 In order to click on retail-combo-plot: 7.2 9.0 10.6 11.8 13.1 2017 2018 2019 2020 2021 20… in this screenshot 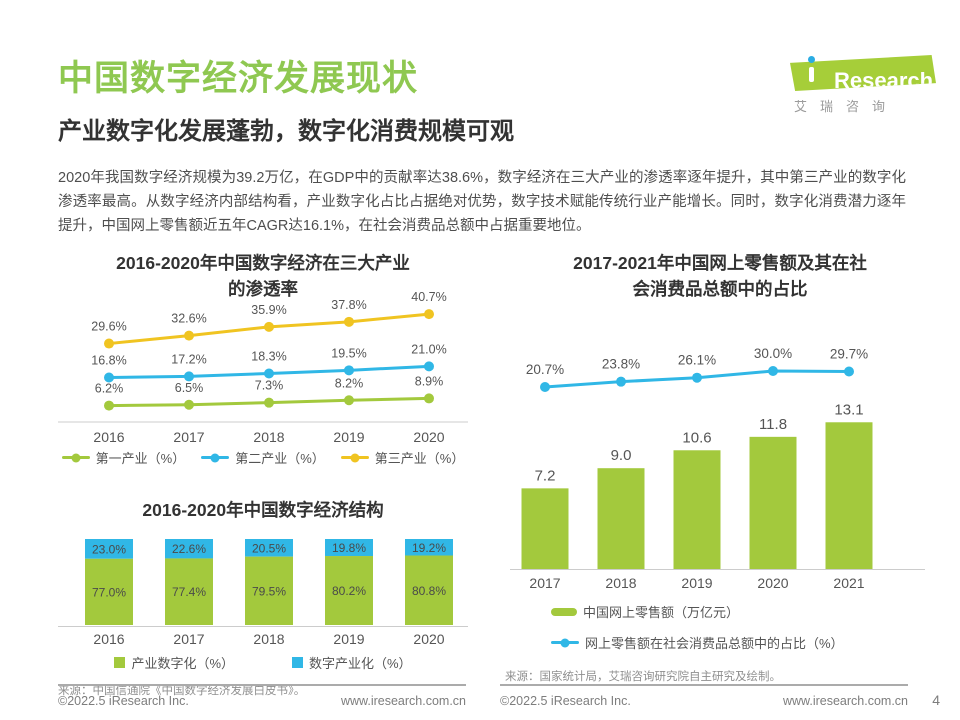, I will do `click(717, 468)`.